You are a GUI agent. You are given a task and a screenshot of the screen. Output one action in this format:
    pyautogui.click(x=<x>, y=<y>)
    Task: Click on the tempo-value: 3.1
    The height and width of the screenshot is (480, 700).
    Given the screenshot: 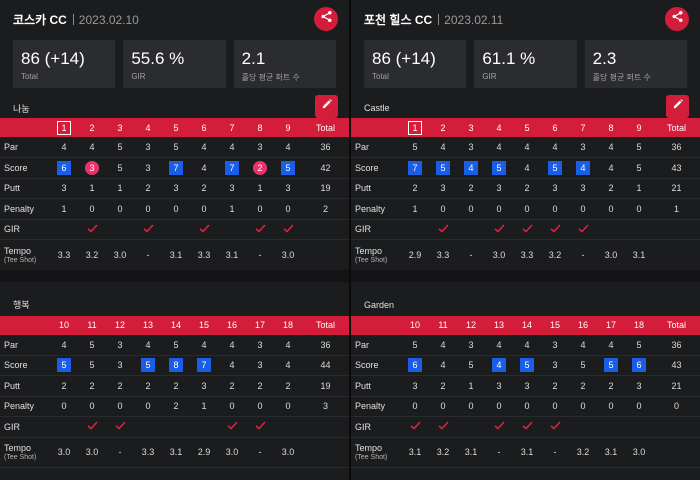 What is the action you would take?
    pyautogui.click(x=232, y=254)
    